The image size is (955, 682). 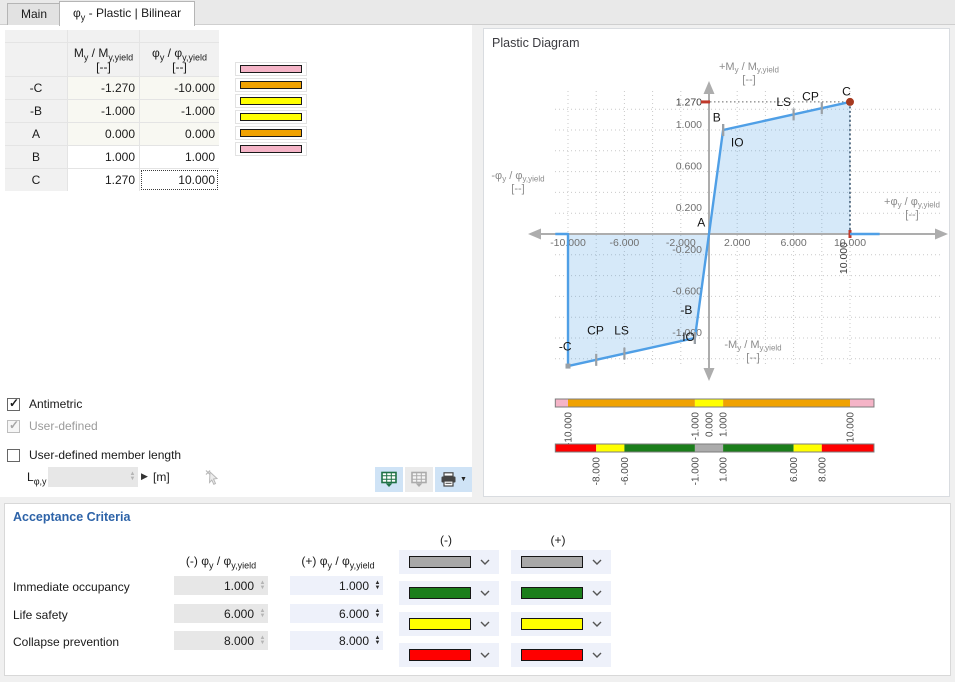 What do you see at coordinates (36, 111) in the screenshot?
I see `row-header: -B` at bounding box center [36, 111].